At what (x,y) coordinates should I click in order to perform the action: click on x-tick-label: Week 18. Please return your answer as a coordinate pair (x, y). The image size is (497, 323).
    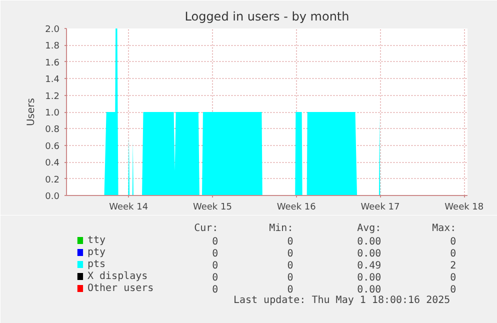
    Looking at the image, I should click on (464, 207).